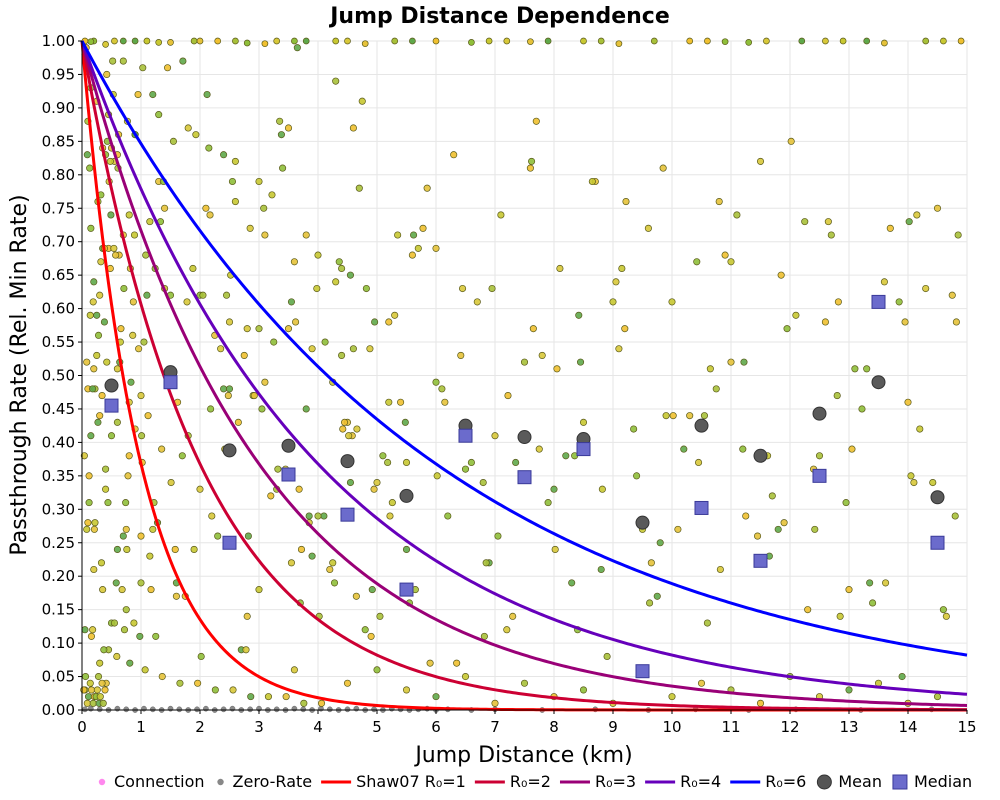 This screenshot has height=800, width=1000. Describe the element at coordinates (58, 677) in the screenshot. I see `y-tick-label: 0.05` at that location.